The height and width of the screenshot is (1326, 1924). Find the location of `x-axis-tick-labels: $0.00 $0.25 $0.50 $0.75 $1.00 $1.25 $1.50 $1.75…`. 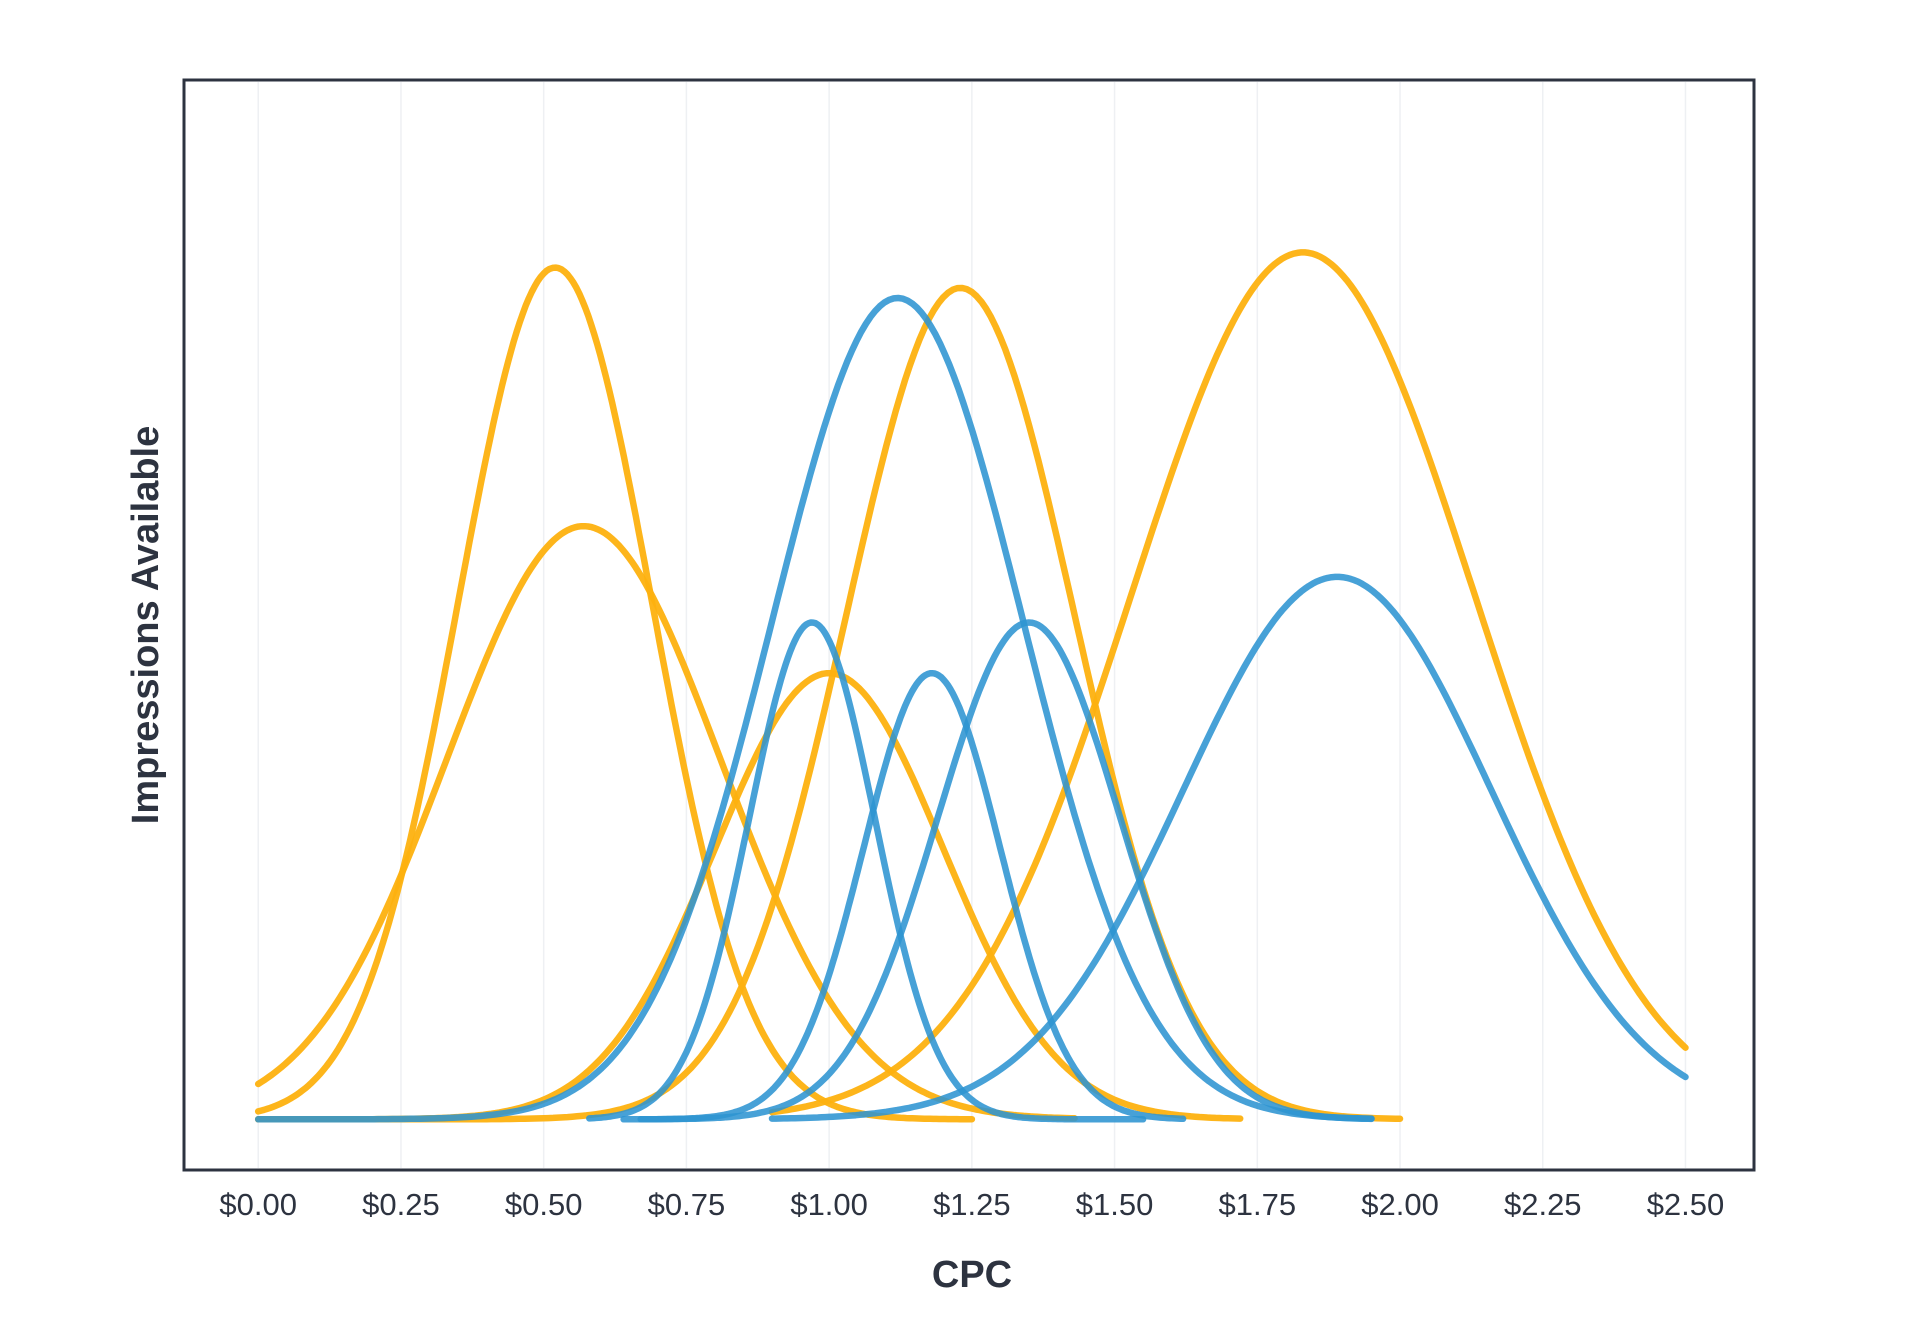

x-axis-tick-labels: $0.00 $0.25 $0.50 $0.75 $1.00 $1.25 $1.50 $1.75… is located at coordinates (971, 1204).